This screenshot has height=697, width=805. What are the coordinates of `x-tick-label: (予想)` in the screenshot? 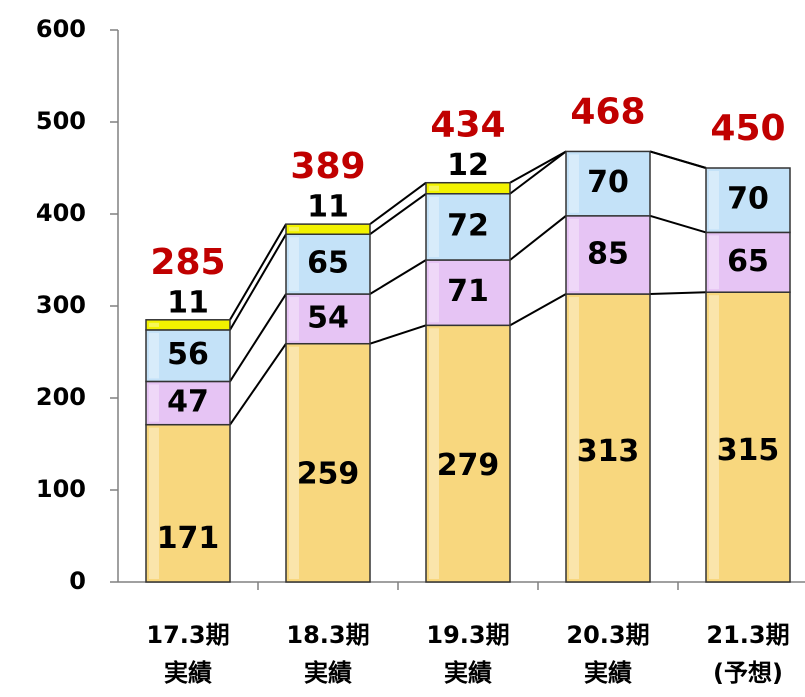 It's located at (748, 673).